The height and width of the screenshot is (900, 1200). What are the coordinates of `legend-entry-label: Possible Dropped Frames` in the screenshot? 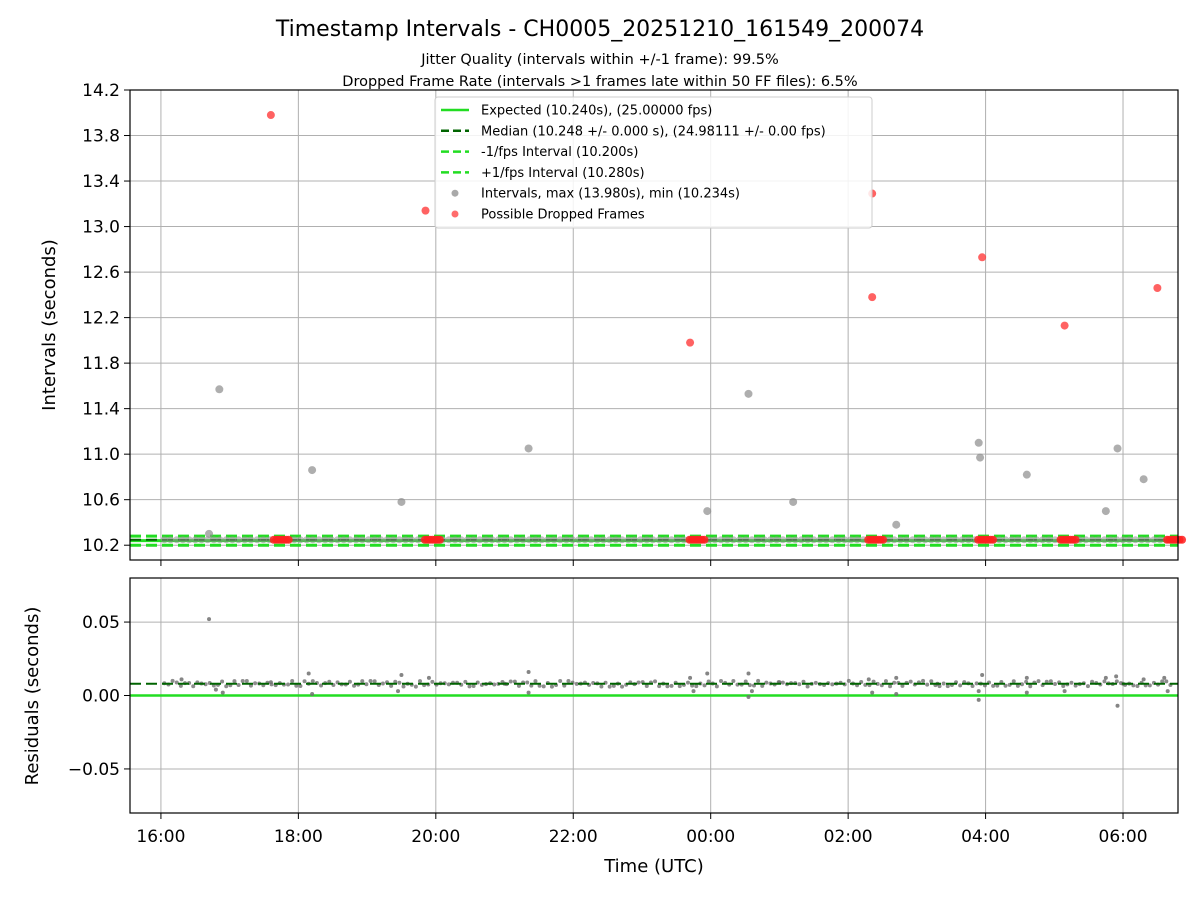 It's located at (563, 215).